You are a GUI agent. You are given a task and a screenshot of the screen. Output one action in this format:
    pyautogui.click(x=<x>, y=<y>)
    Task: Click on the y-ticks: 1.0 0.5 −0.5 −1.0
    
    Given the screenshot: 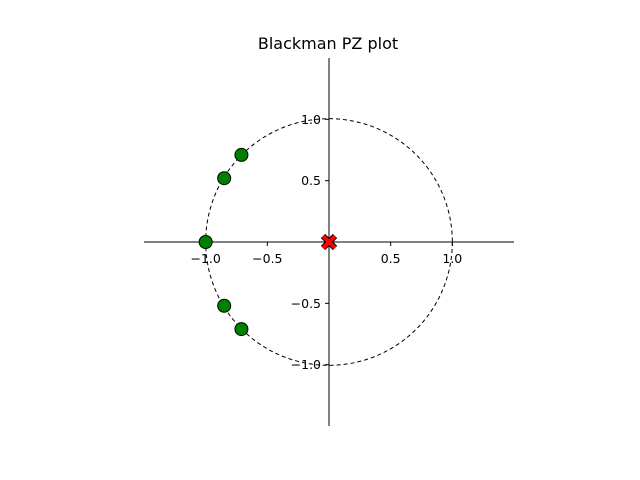 What is the action you would take?
    pyautogui.click(x=310, y=242)
    